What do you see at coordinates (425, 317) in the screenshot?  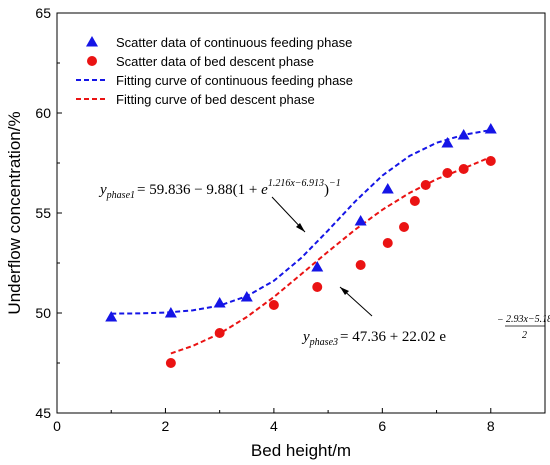 I see `equation-phase3: yphase3 = 47.36 + 22.02 e − 2.93x−5.18 2` at bounding box center [425, 317].